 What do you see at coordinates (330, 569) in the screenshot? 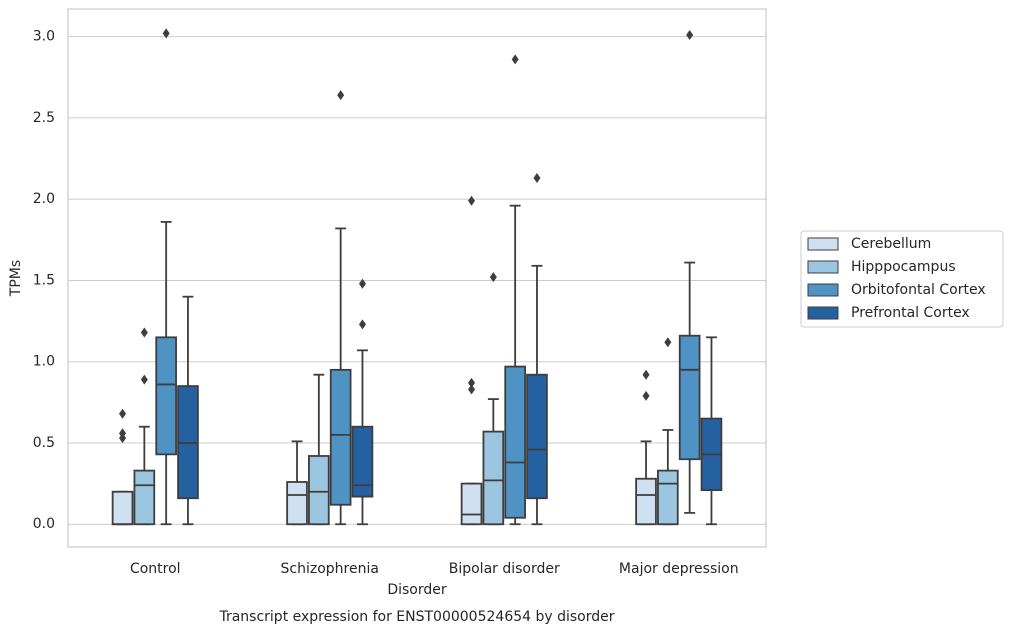
I see `x-tick-label: Schizophrenia` at bounding box center [330, 569].